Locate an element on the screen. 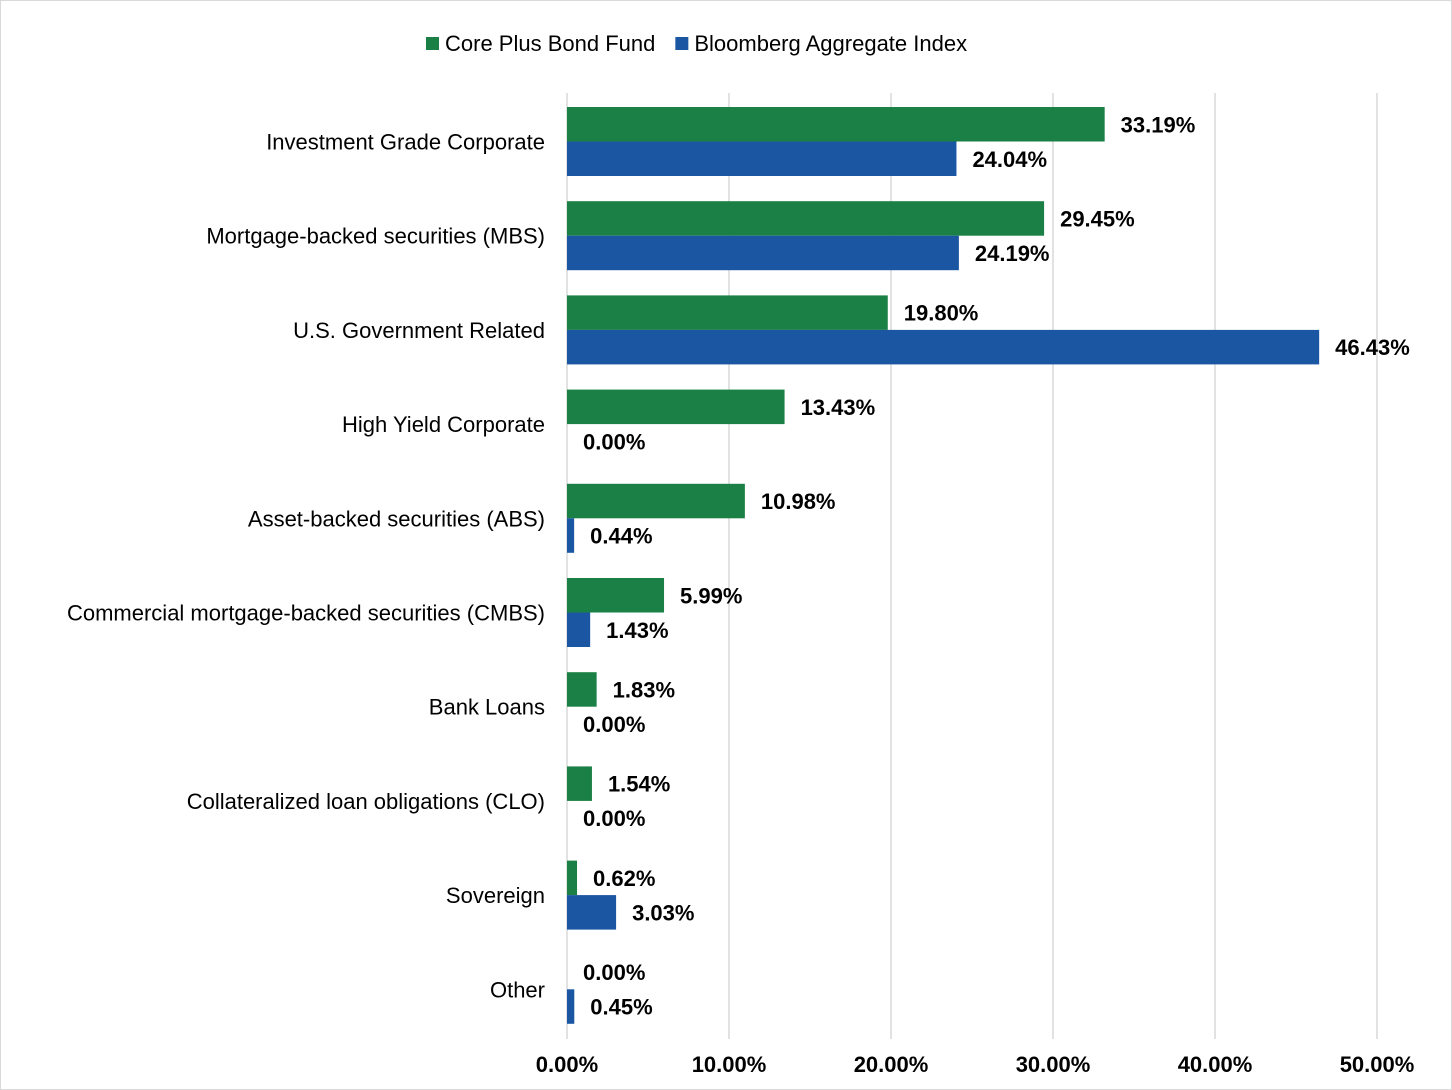 This screenshot has height=1090, width=1452. data-label: 1.54% is located at coordinates (639, 784).